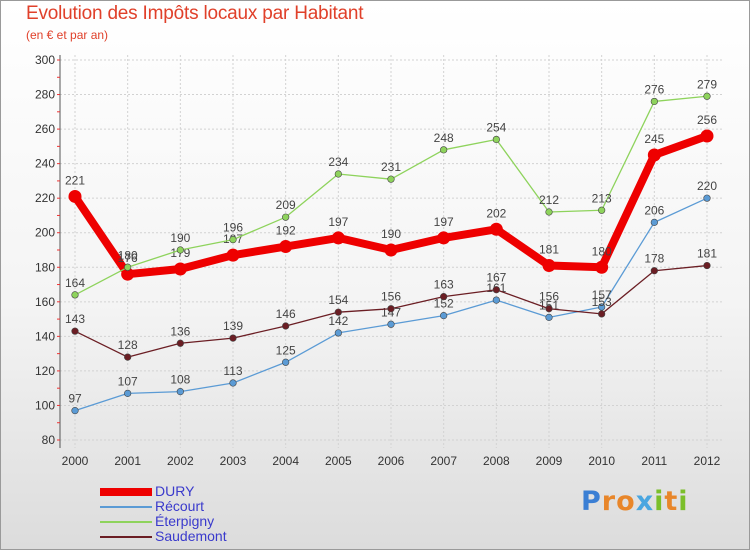 This screenshot has height=550, width=750. What do you see at coordinates (591, 501) in the screenshot?
I see `logo-letter: P` at bounding box center [591, 501].